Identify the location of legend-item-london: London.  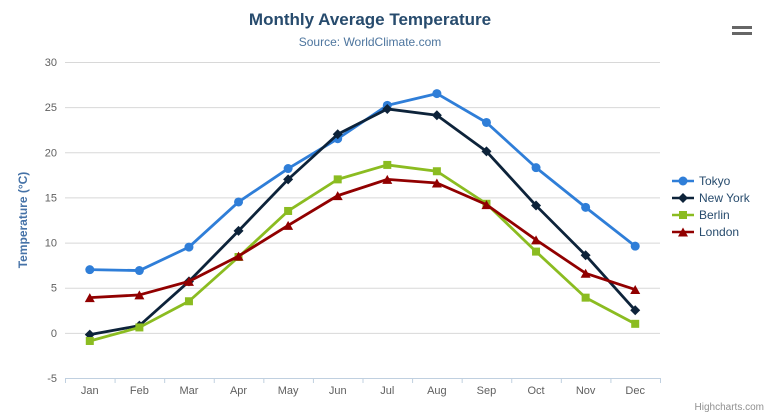
(711, 231).